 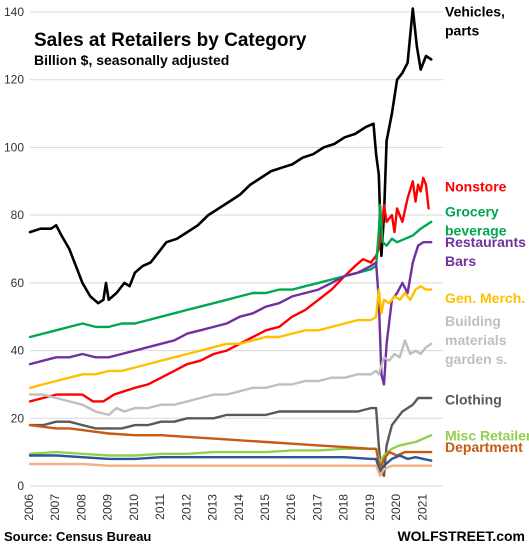 I want to click on series-label-restaurants-bars: Restaurants Bars, so click(x=485, y=251).